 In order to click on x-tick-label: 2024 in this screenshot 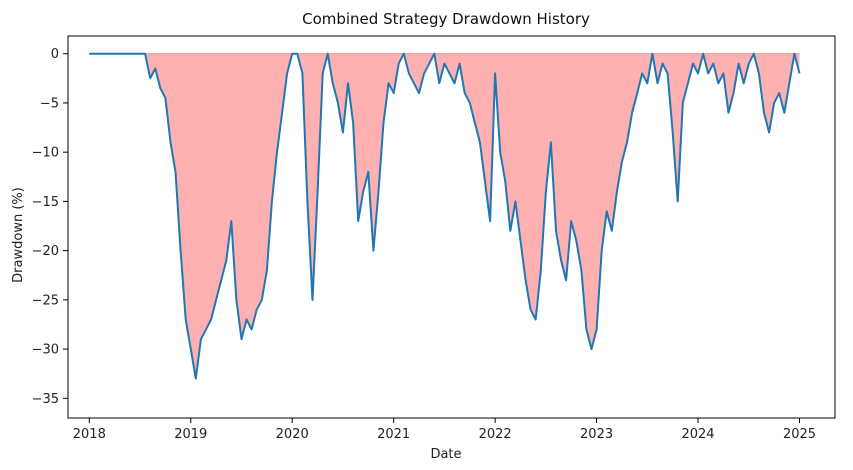, I will do `click(697, 434)`.